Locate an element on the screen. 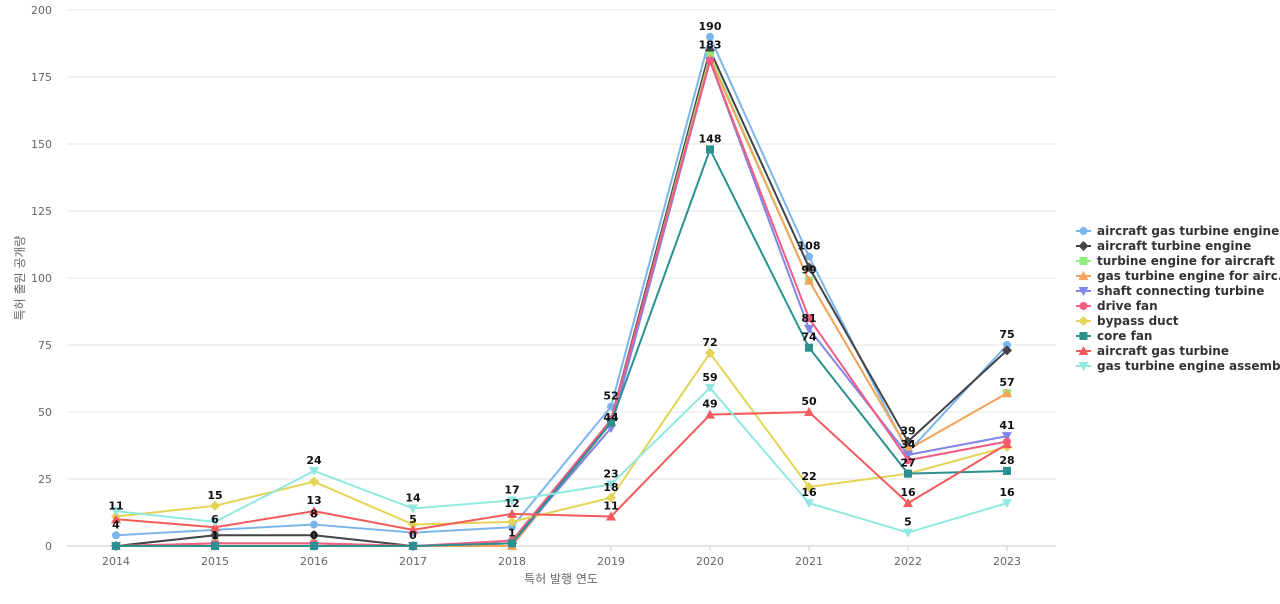 The image size is (1280, 604). x-tick-label: 2022 is located at coordinates (908, 561).